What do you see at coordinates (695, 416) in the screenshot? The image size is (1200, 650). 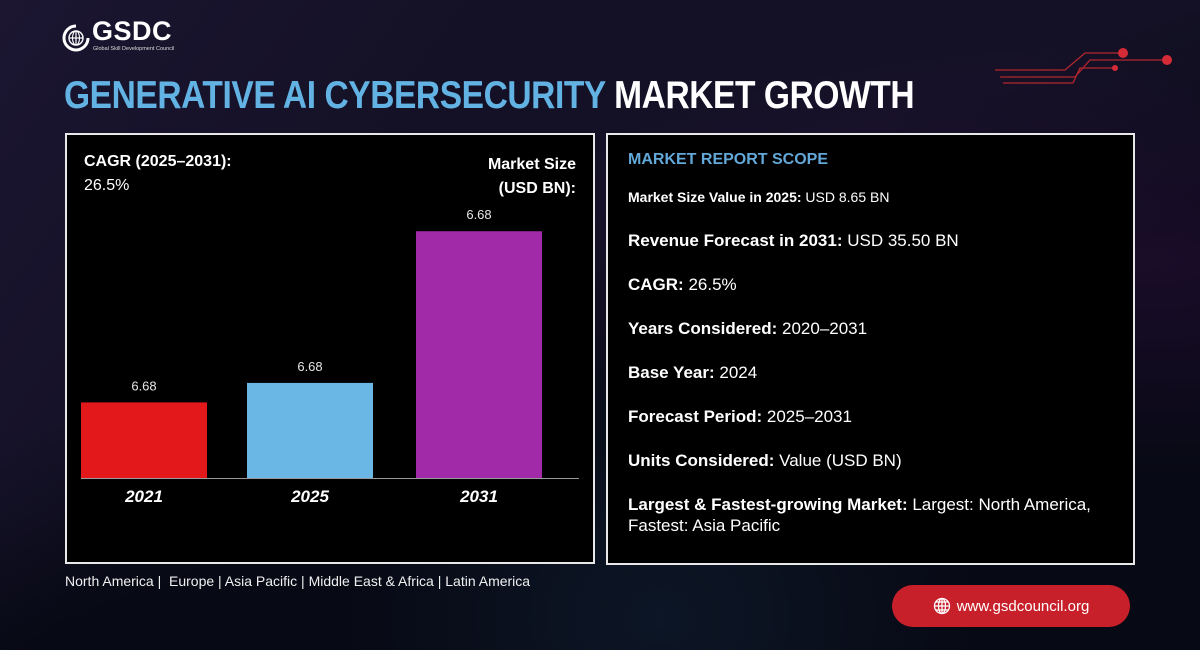 I see `scope-item-label: Forecast Period:` at bounding box center [695, 416].